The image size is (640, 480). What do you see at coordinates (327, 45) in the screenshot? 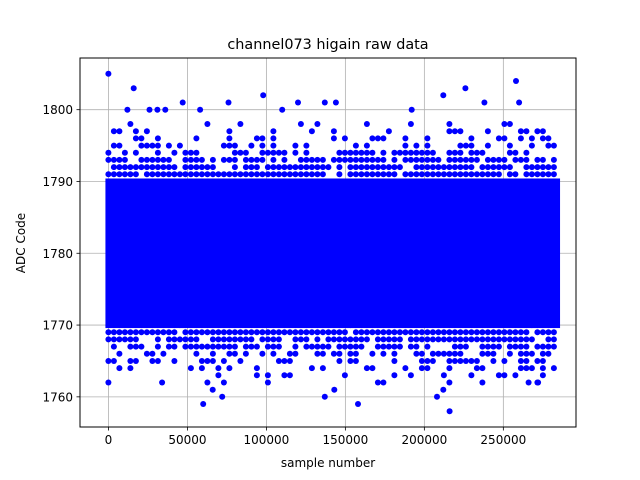
I see `chart-title: channel073 higain raw data` at bounding box center [327, 45].